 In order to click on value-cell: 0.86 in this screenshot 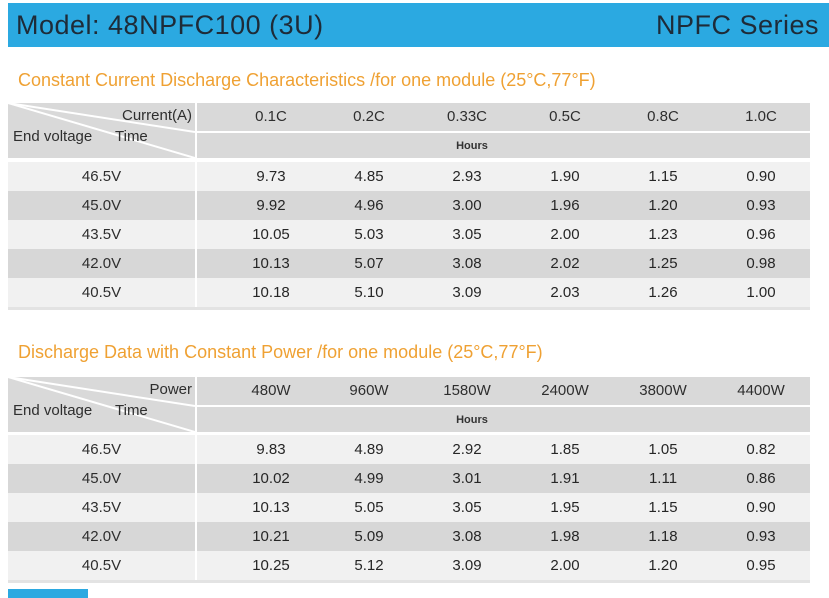, I will do `click(761, 478)`.